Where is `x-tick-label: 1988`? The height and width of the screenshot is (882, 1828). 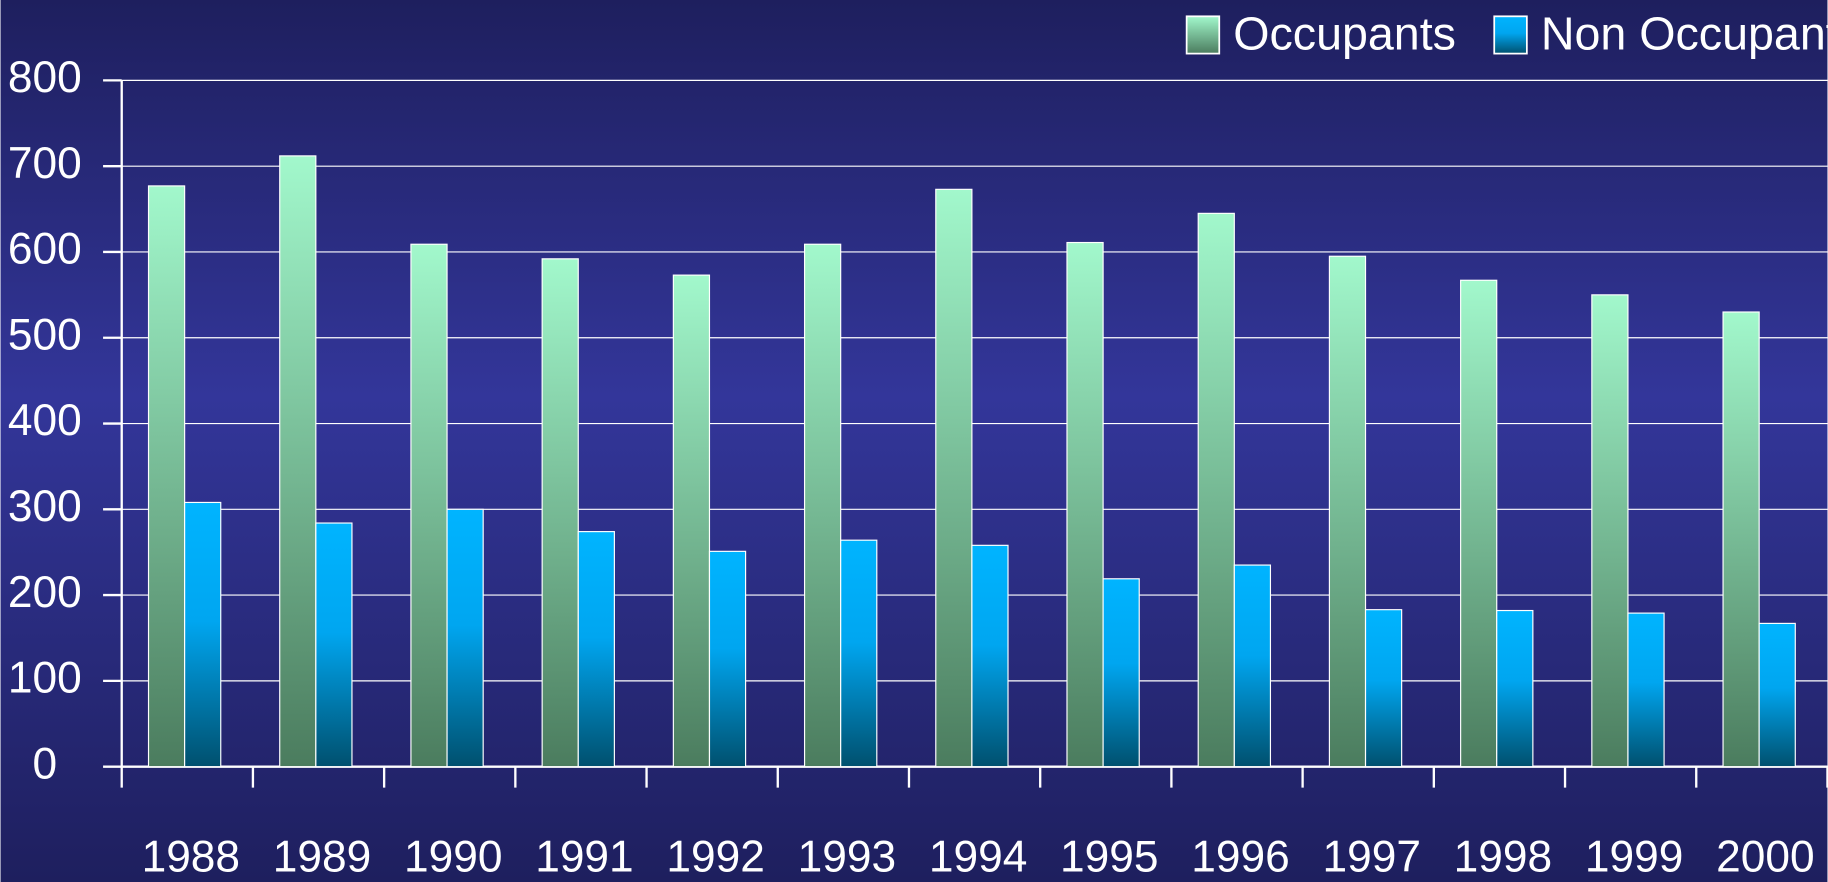 x-tick-label: 1988 is located at coordinates (191, 857).